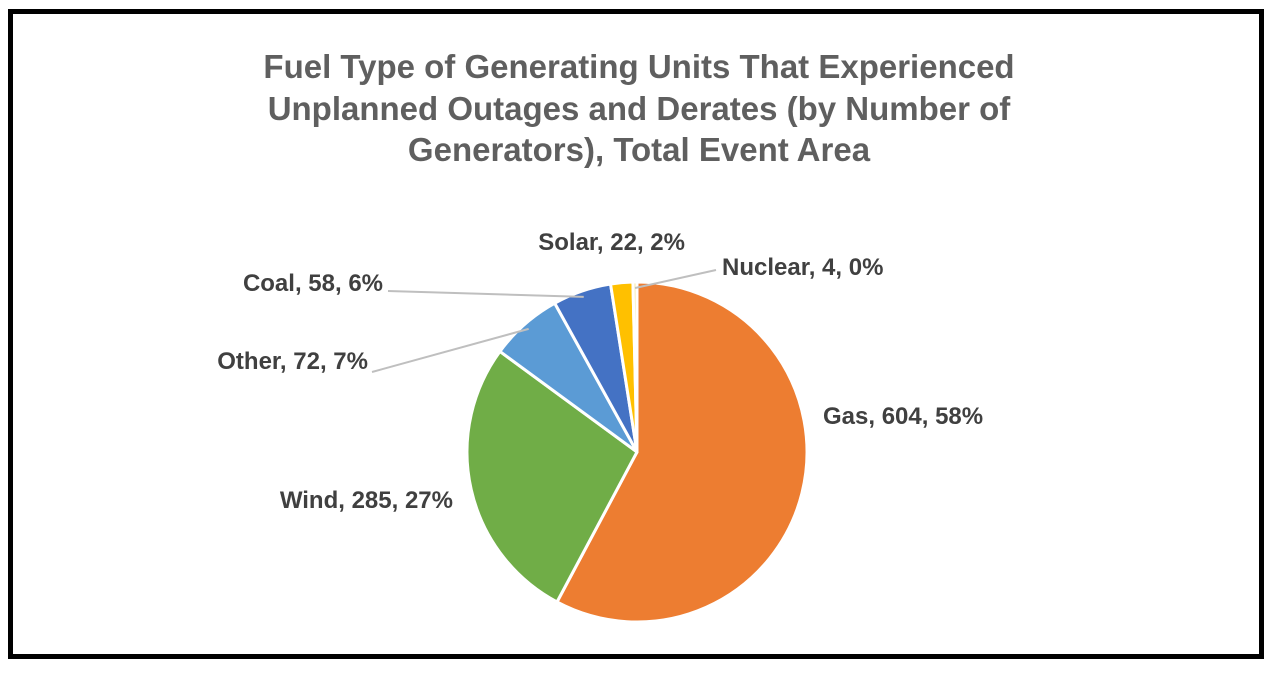  What do you see at coordinates (485, 294) in the screenshot?
I see `leader-line-coal` at bounding box center [485, 294].